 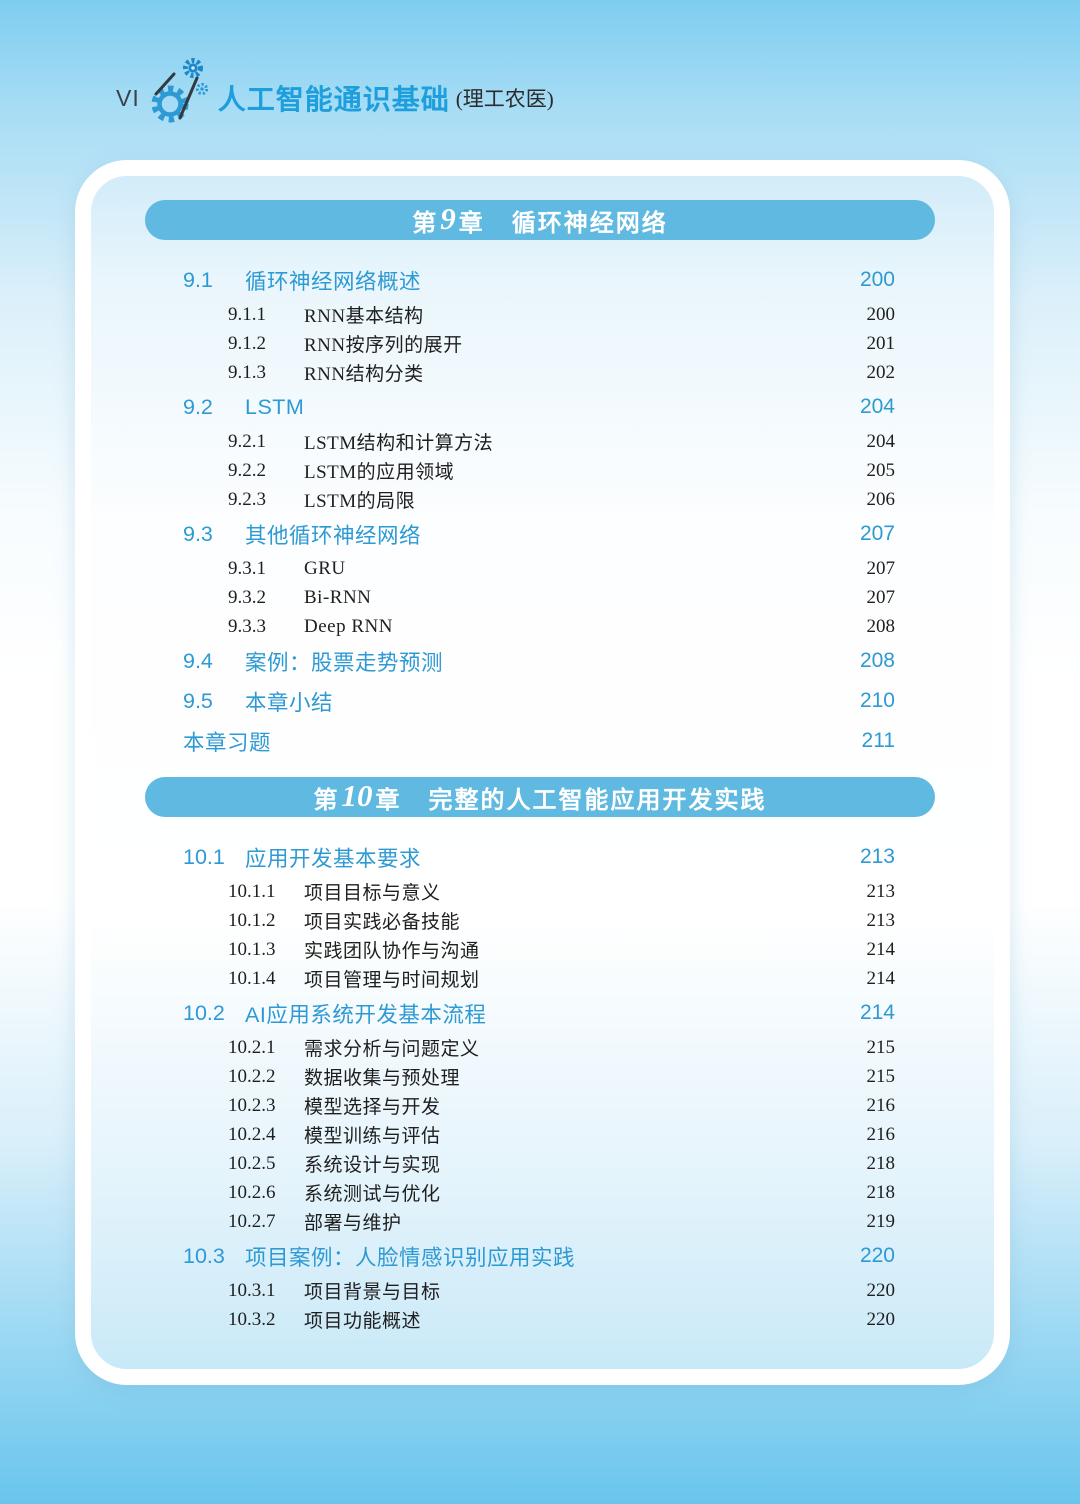 I want to click on toc-entry-number: 10.1.2, so click(x=252, y=920).